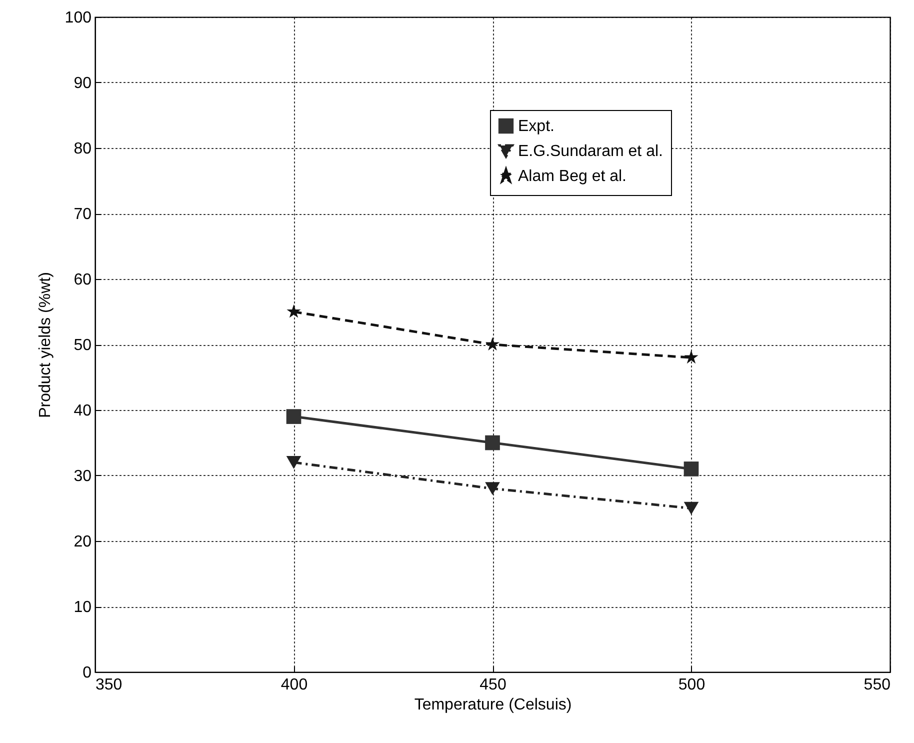 Image resolution: width=914 pixels, height=743 pixels. I want to click on legend-label: E.G.Sundaram et al., so click(590, 151).